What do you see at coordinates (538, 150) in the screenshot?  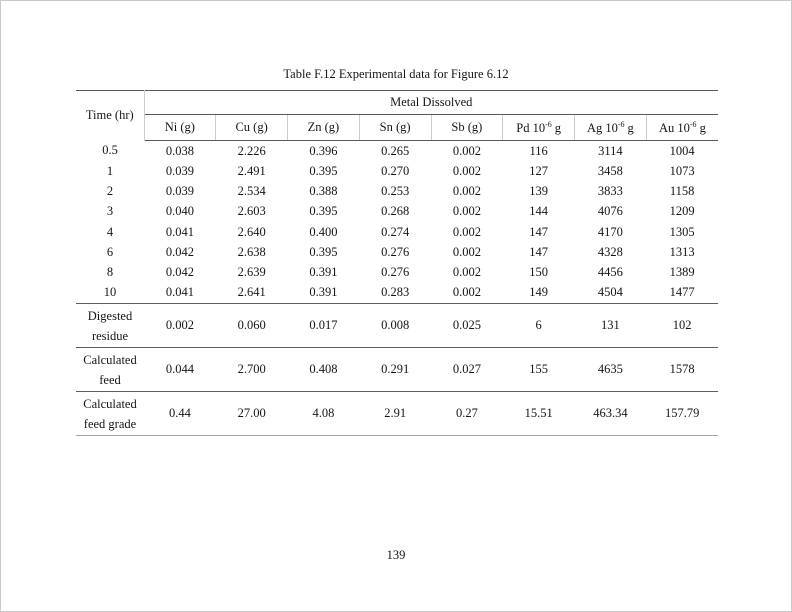 I see `cell: 116` at bounding box center [538, 150].